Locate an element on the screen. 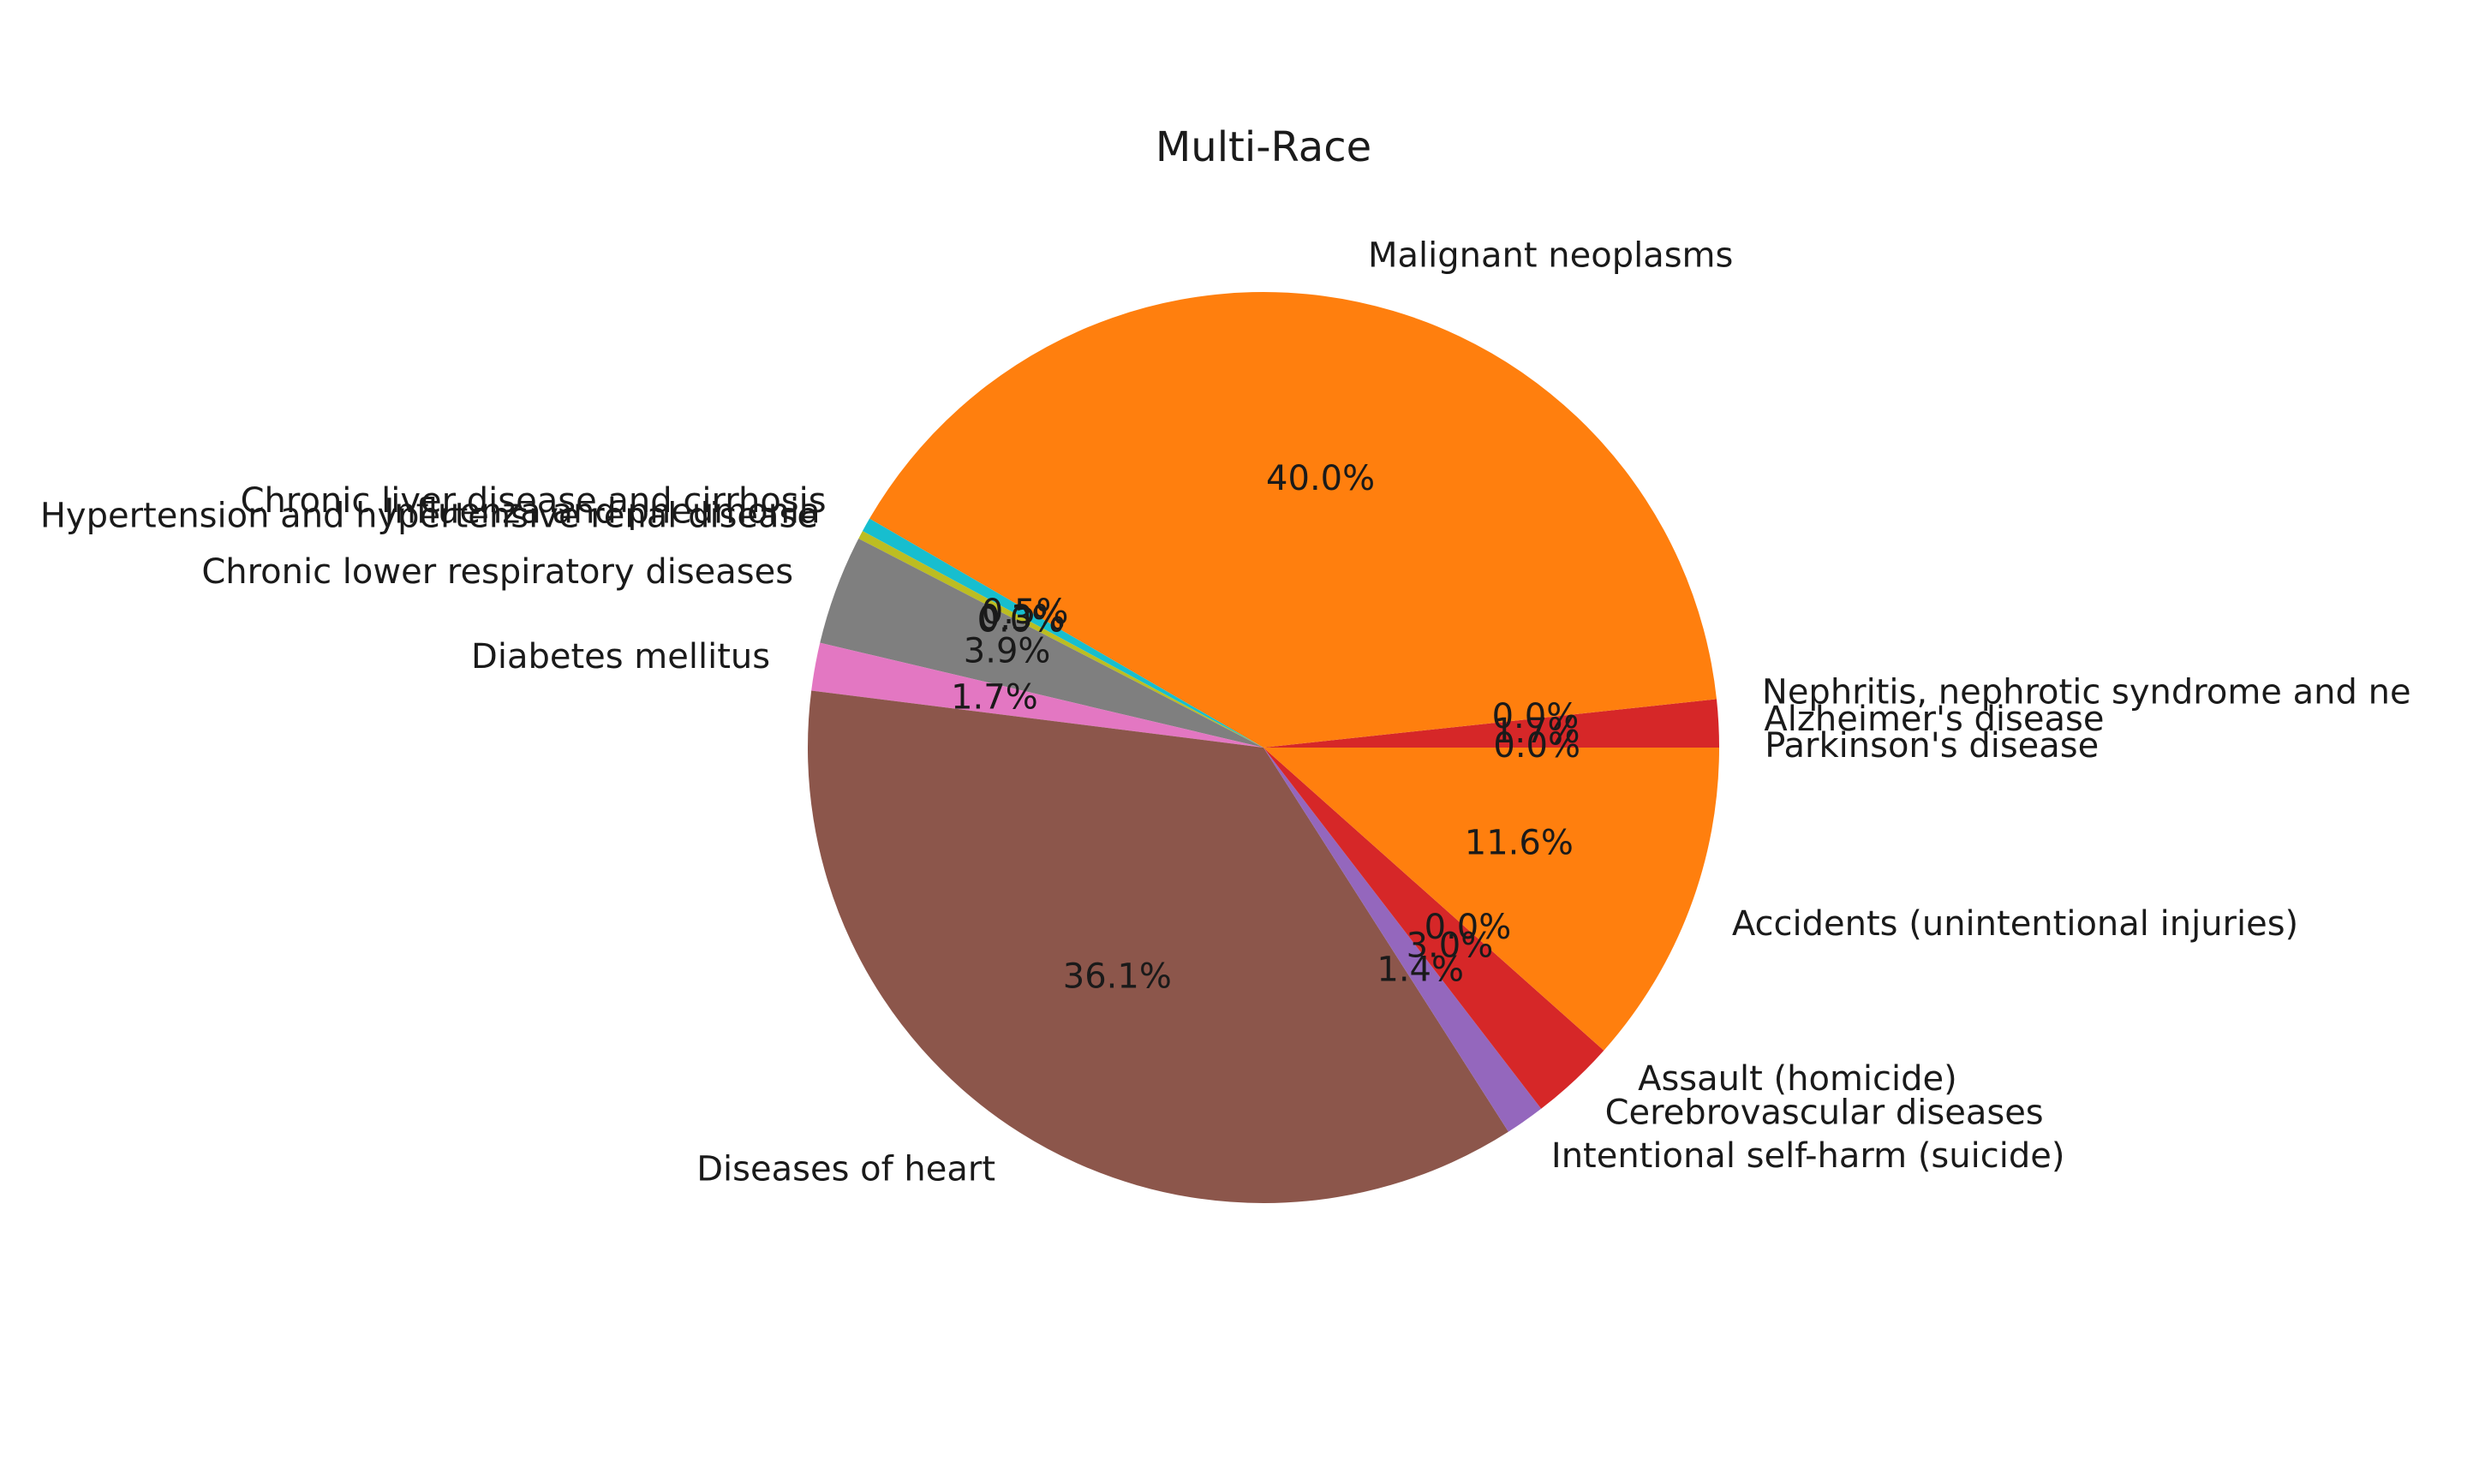 The image size is (2467, 1484). pct-label-influenza-and-pneumonia: 0.3% is located at coordinates (1022, 618).